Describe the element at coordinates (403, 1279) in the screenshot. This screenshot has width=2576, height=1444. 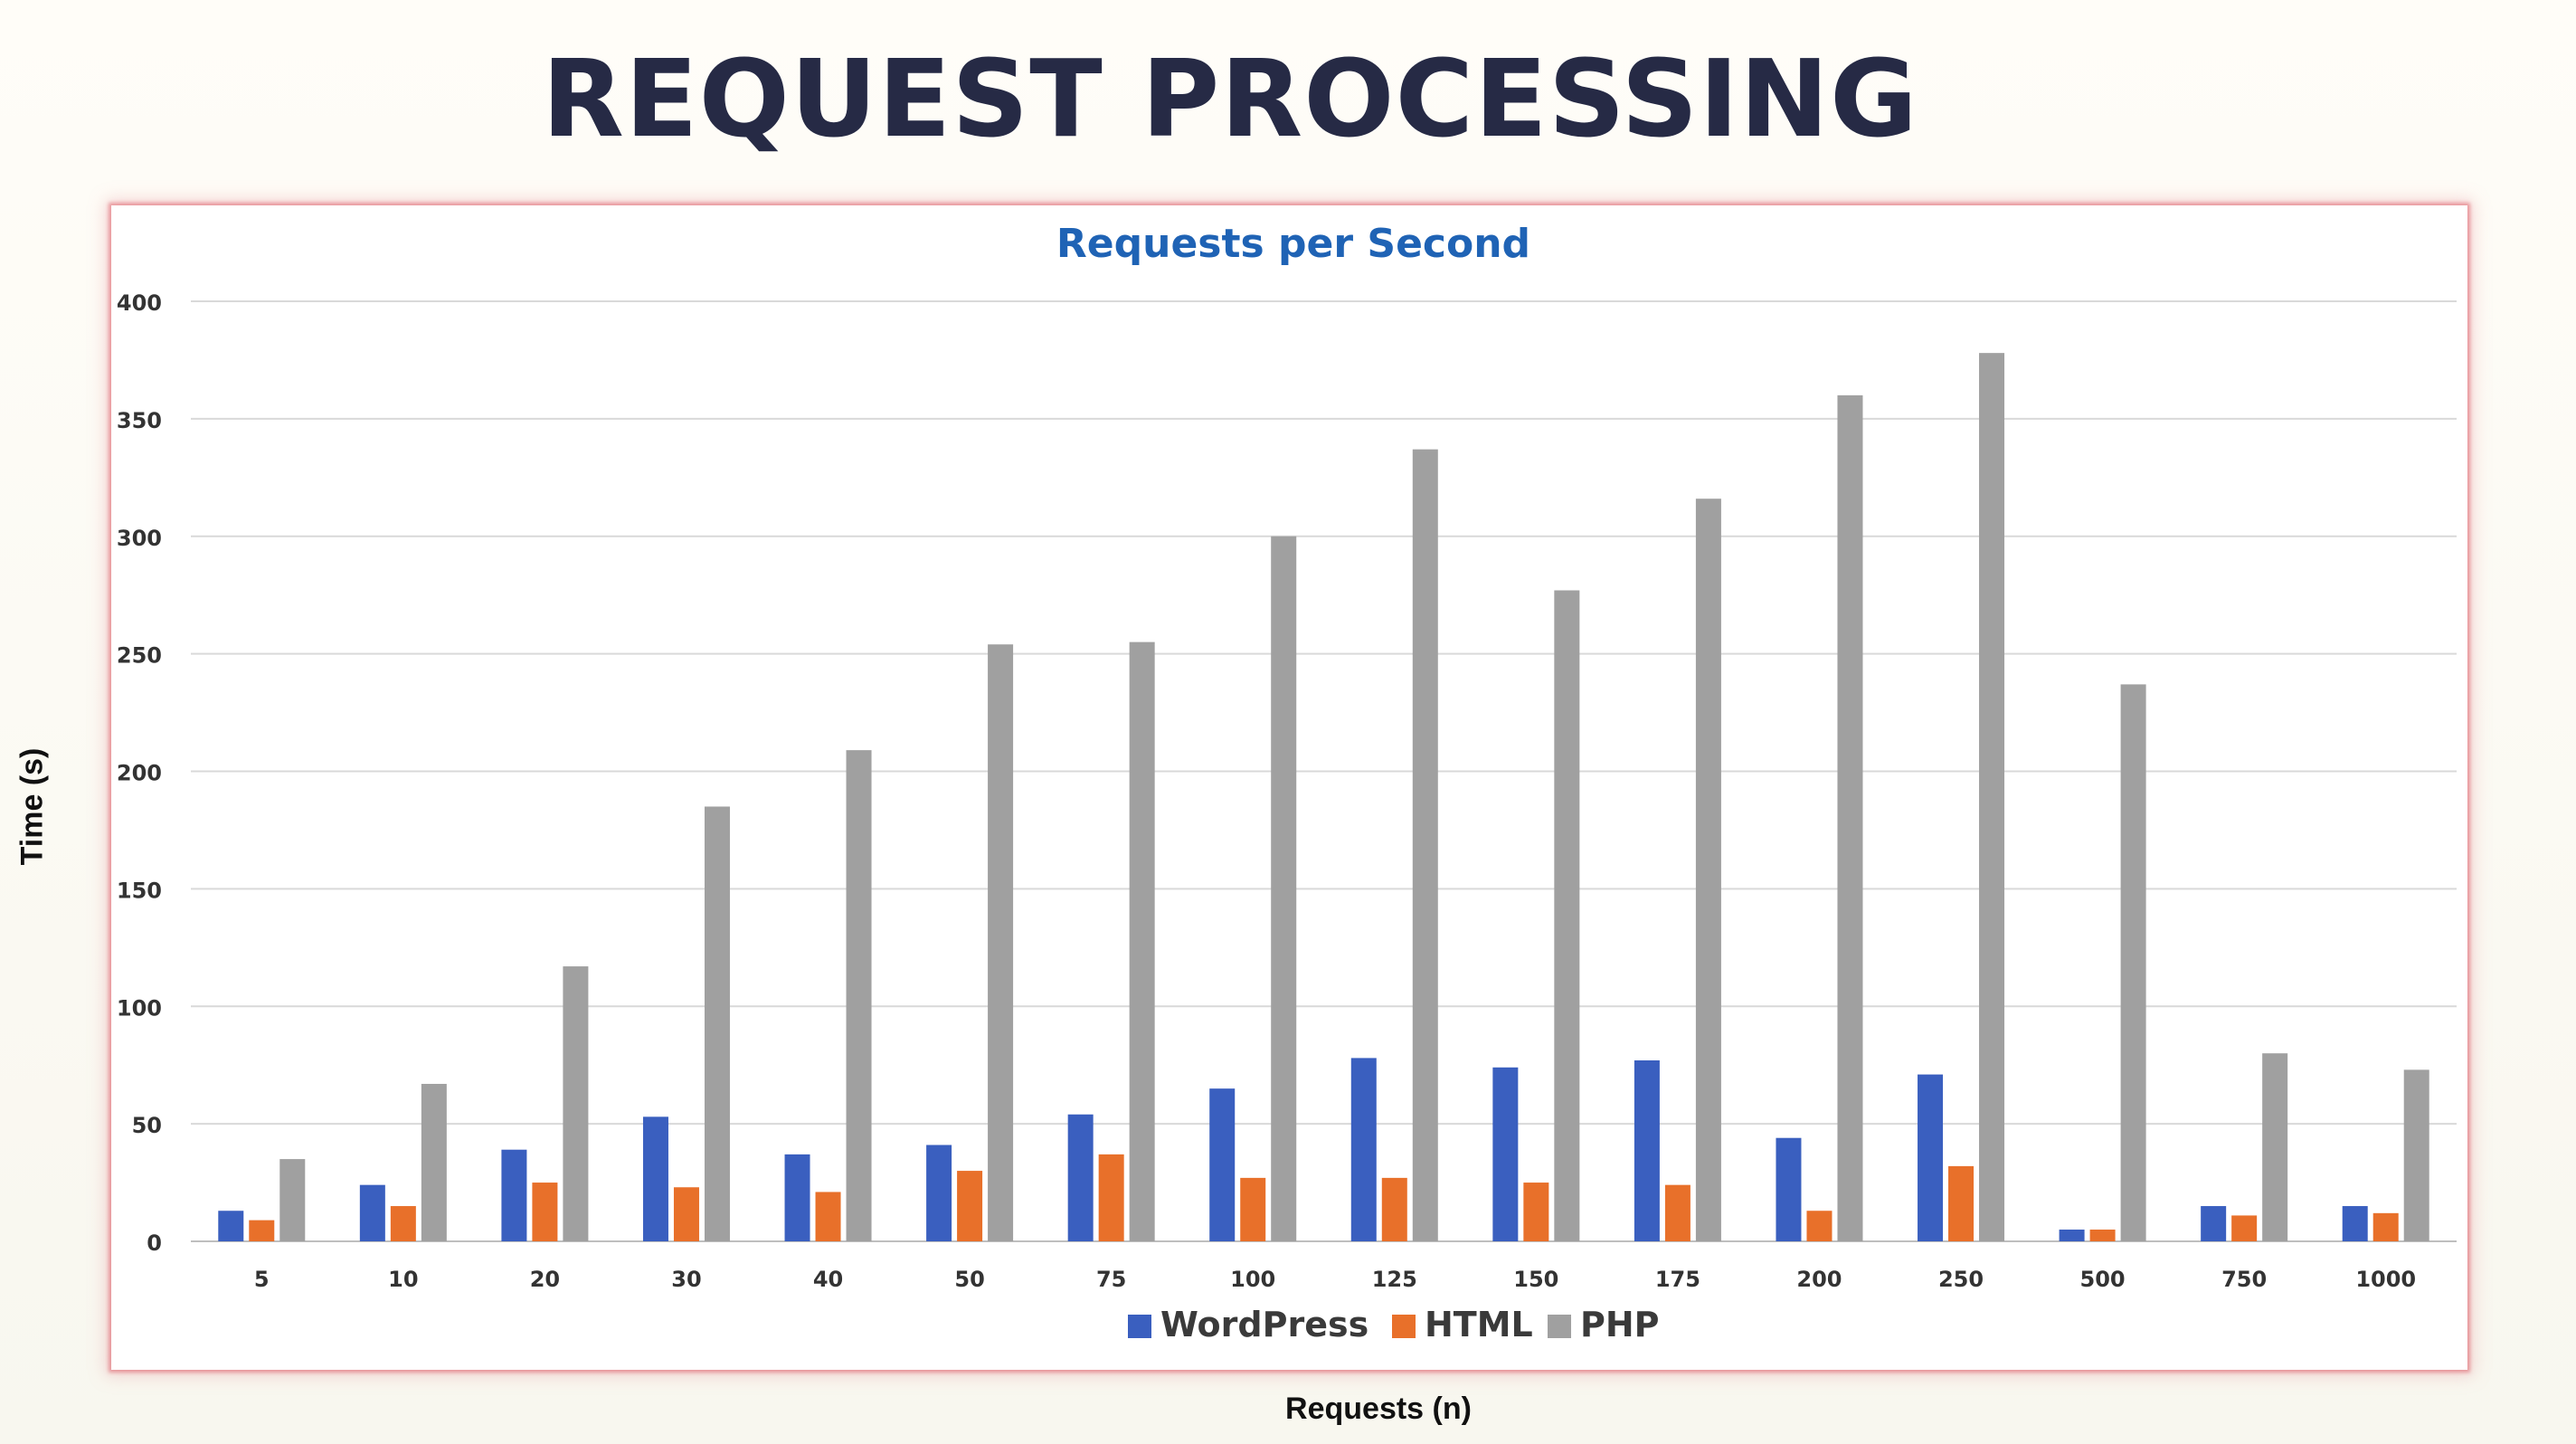
I see `x-tick-label: 10` at that location.